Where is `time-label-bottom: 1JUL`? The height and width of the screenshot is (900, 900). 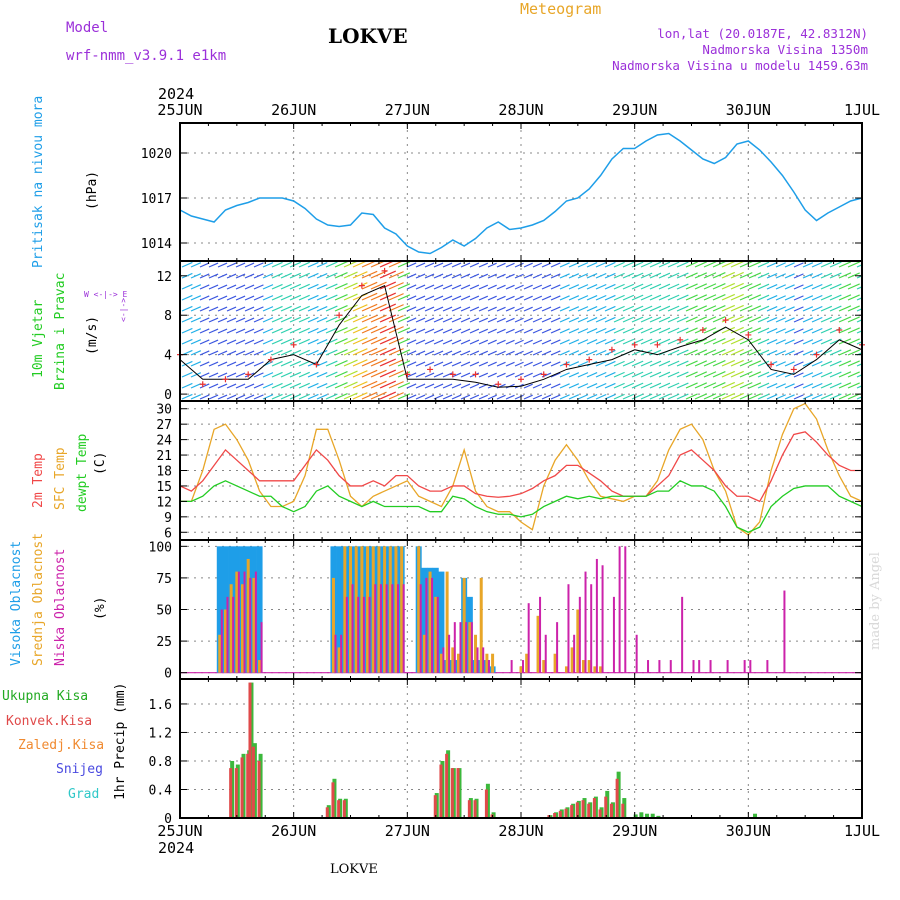
time-label-bottom: 1JUL is located at coordinates (862, 831).